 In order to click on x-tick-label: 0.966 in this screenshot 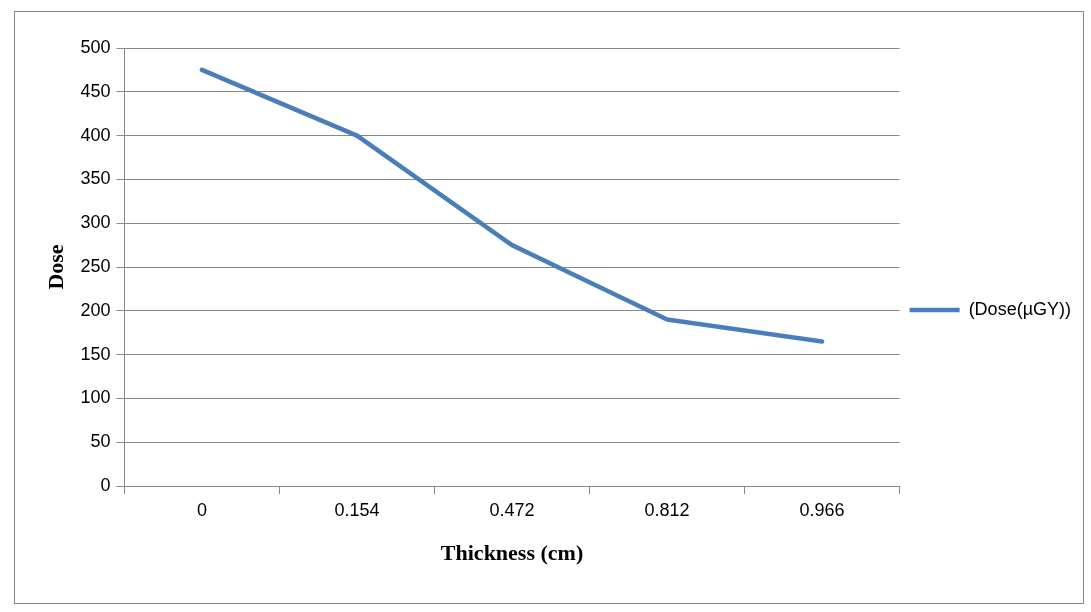, I will do `click(822, 509)`.